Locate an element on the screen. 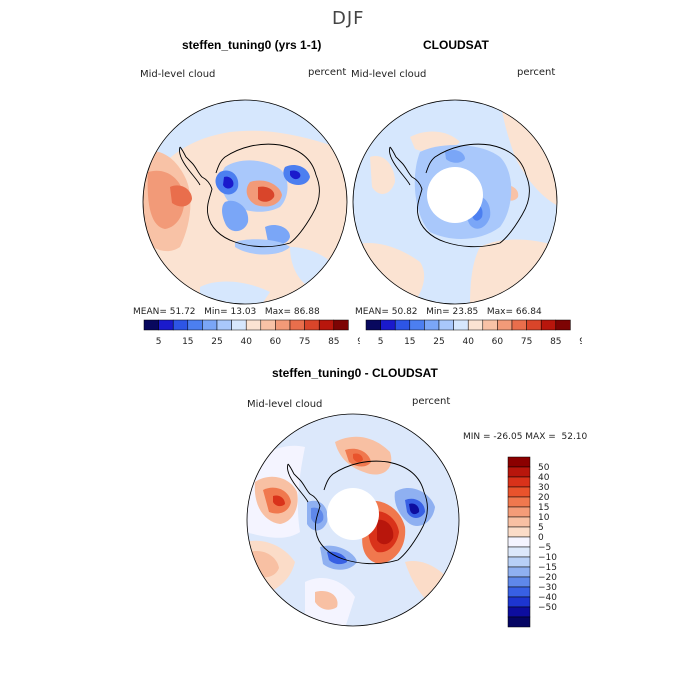 This screenshot has height=700, width=700. panel2-colorbar-swatches is located at coordinates (468, 325).